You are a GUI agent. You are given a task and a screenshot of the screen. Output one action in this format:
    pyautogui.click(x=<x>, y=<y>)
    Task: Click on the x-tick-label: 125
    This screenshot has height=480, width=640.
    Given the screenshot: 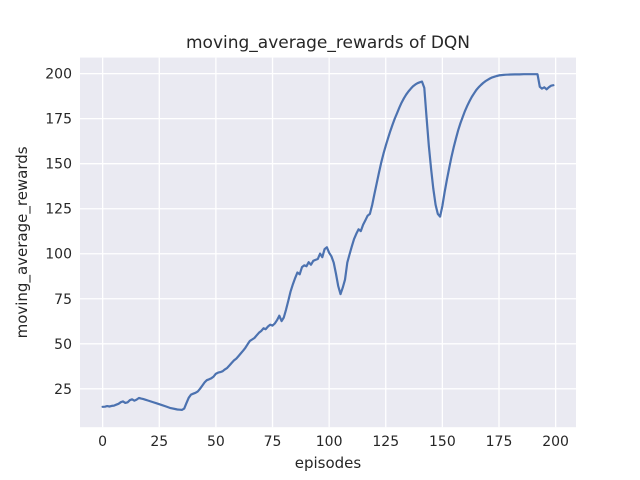 What is the action you would take?
    pyautogui.click(x=385, y=442)
    